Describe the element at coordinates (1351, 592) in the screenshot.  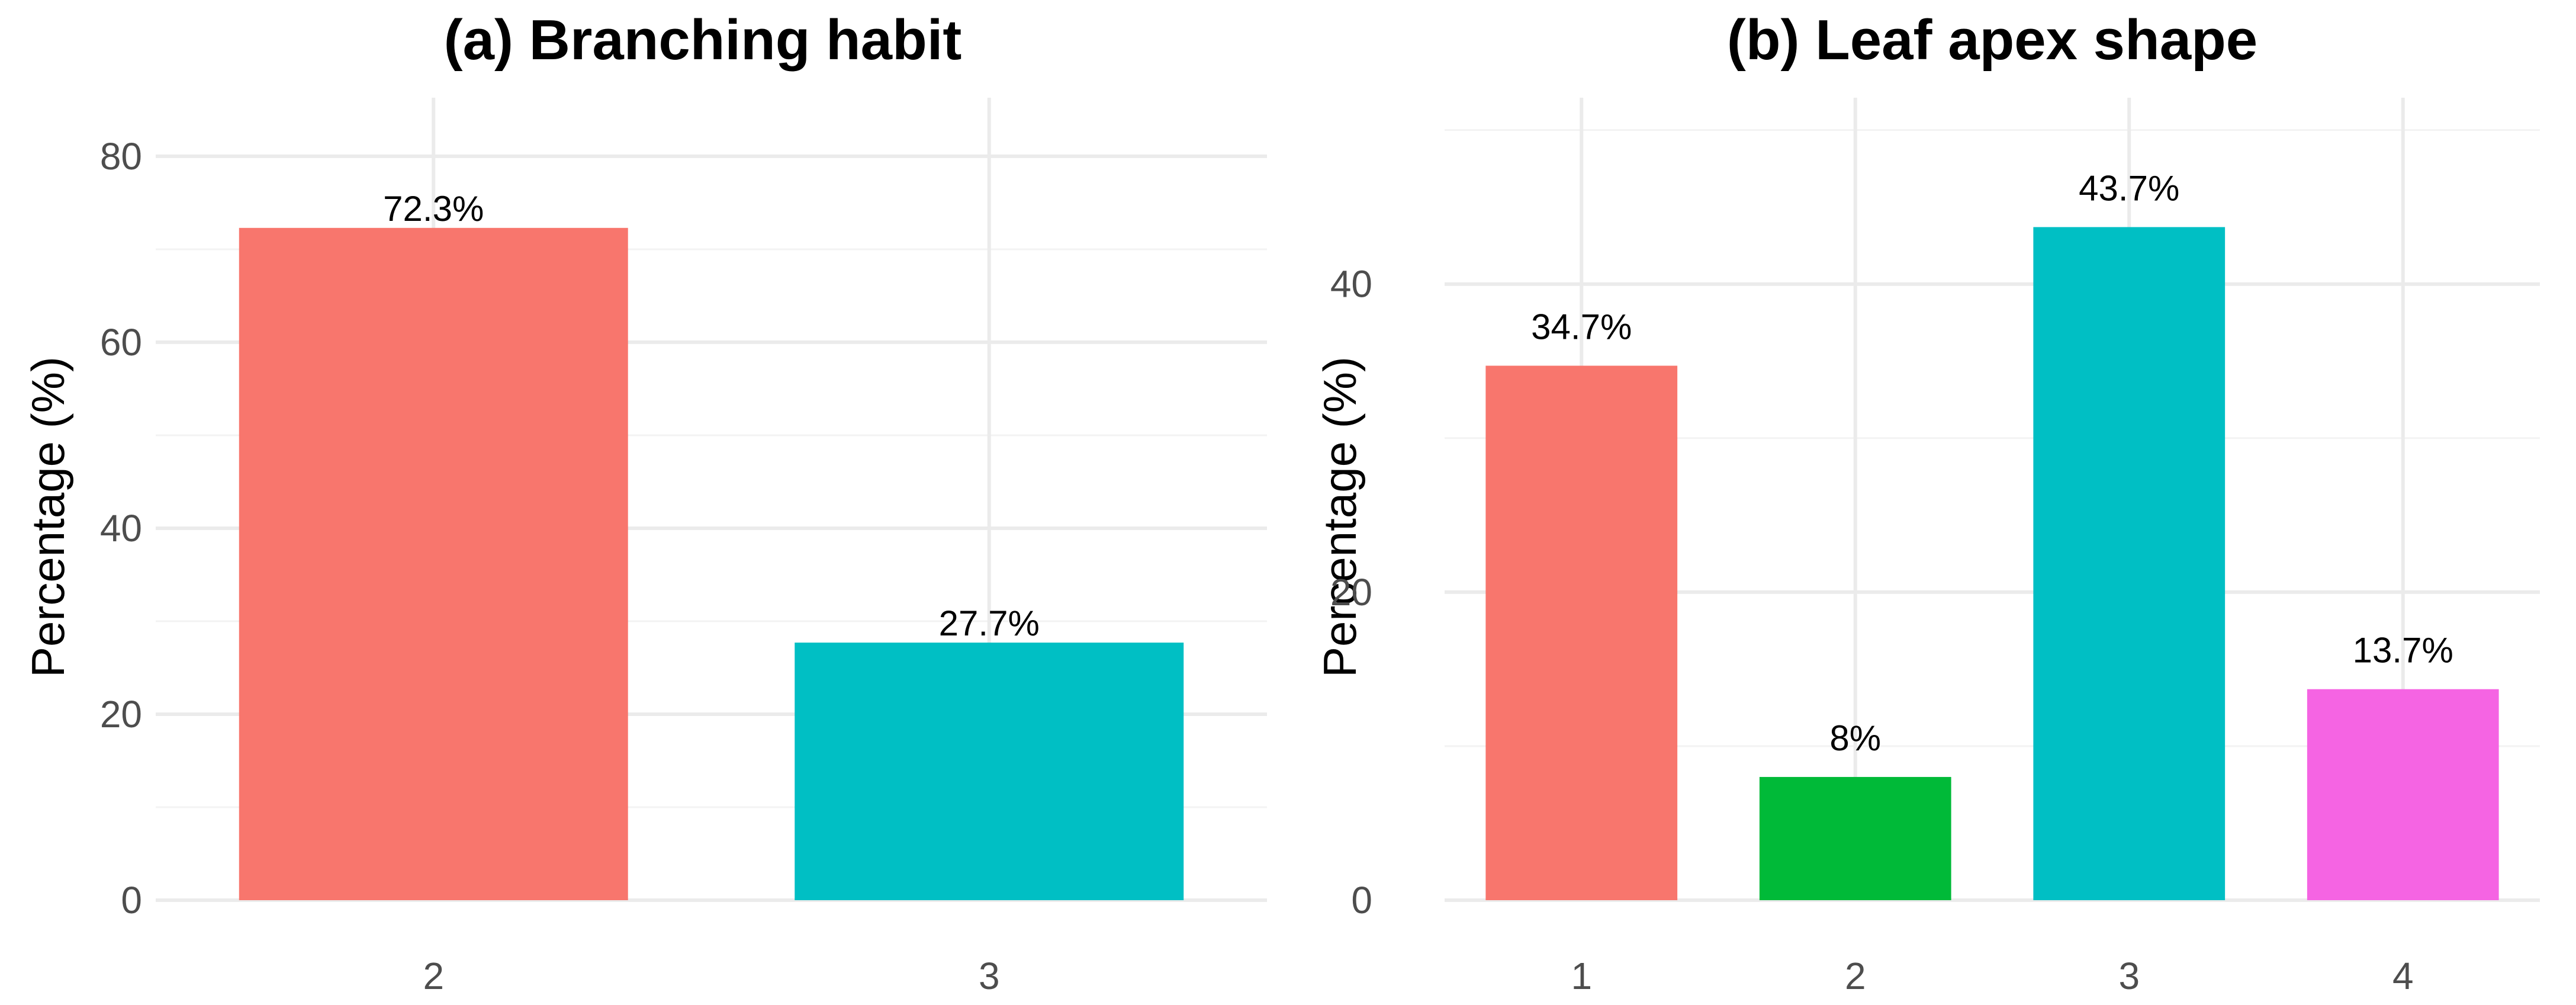
I see `chart-b-y-tick-label: 20` at that location.